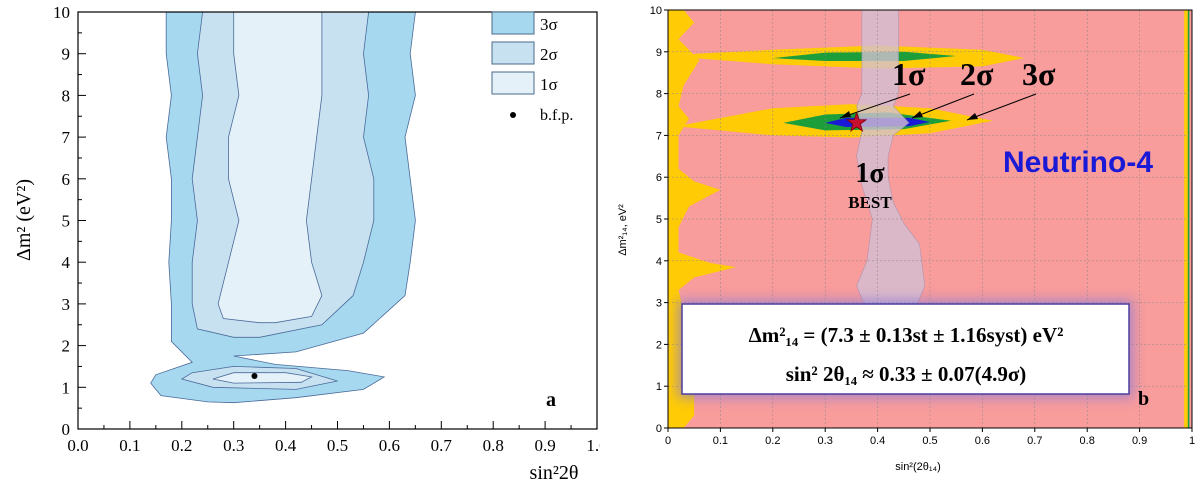 The width and height of the screenshot is (1199, 488). What do you see at coordinates (233, 445) in the screenshot?
I see `x-tick-label-a: 0.3` at bounding box center [233, 445].